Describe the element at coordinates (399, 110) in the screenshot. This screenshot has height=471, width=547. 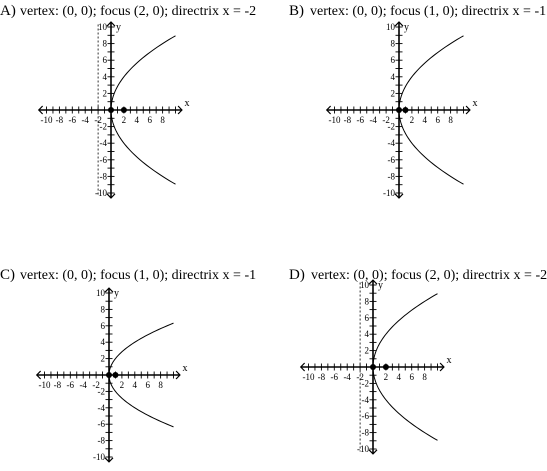
I see `option-b-vertex-point` at that location.